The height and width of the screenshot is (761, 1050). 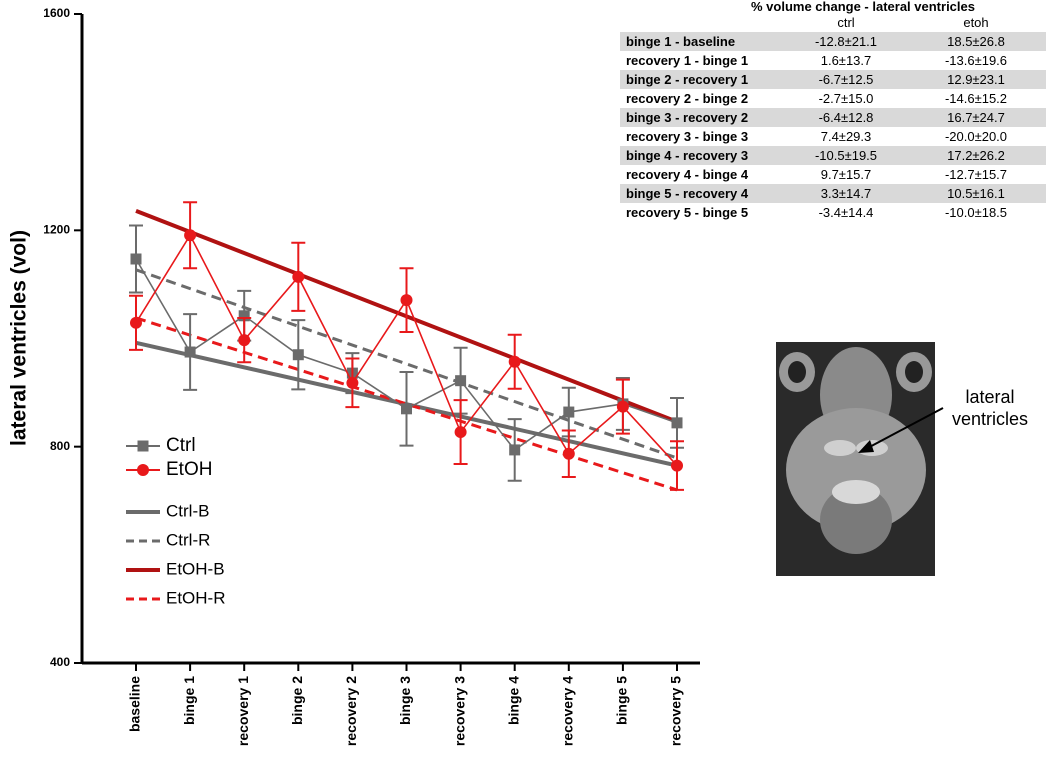 I want to click on table-cell: 16.7±24.7, so click(x=976, y=117).